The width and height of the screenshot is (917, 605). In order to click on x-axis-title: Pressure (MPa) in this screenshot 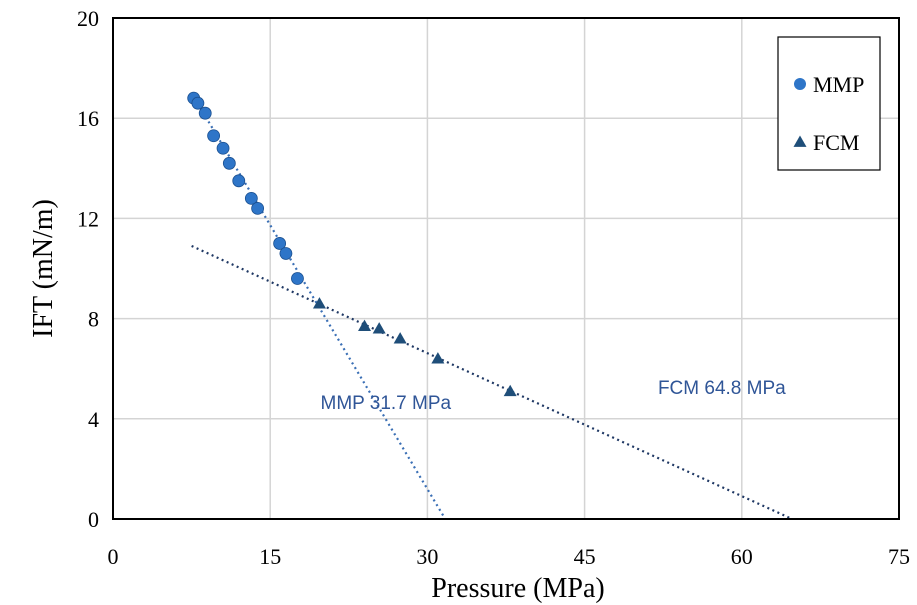, I will do `click(517, 588)`.